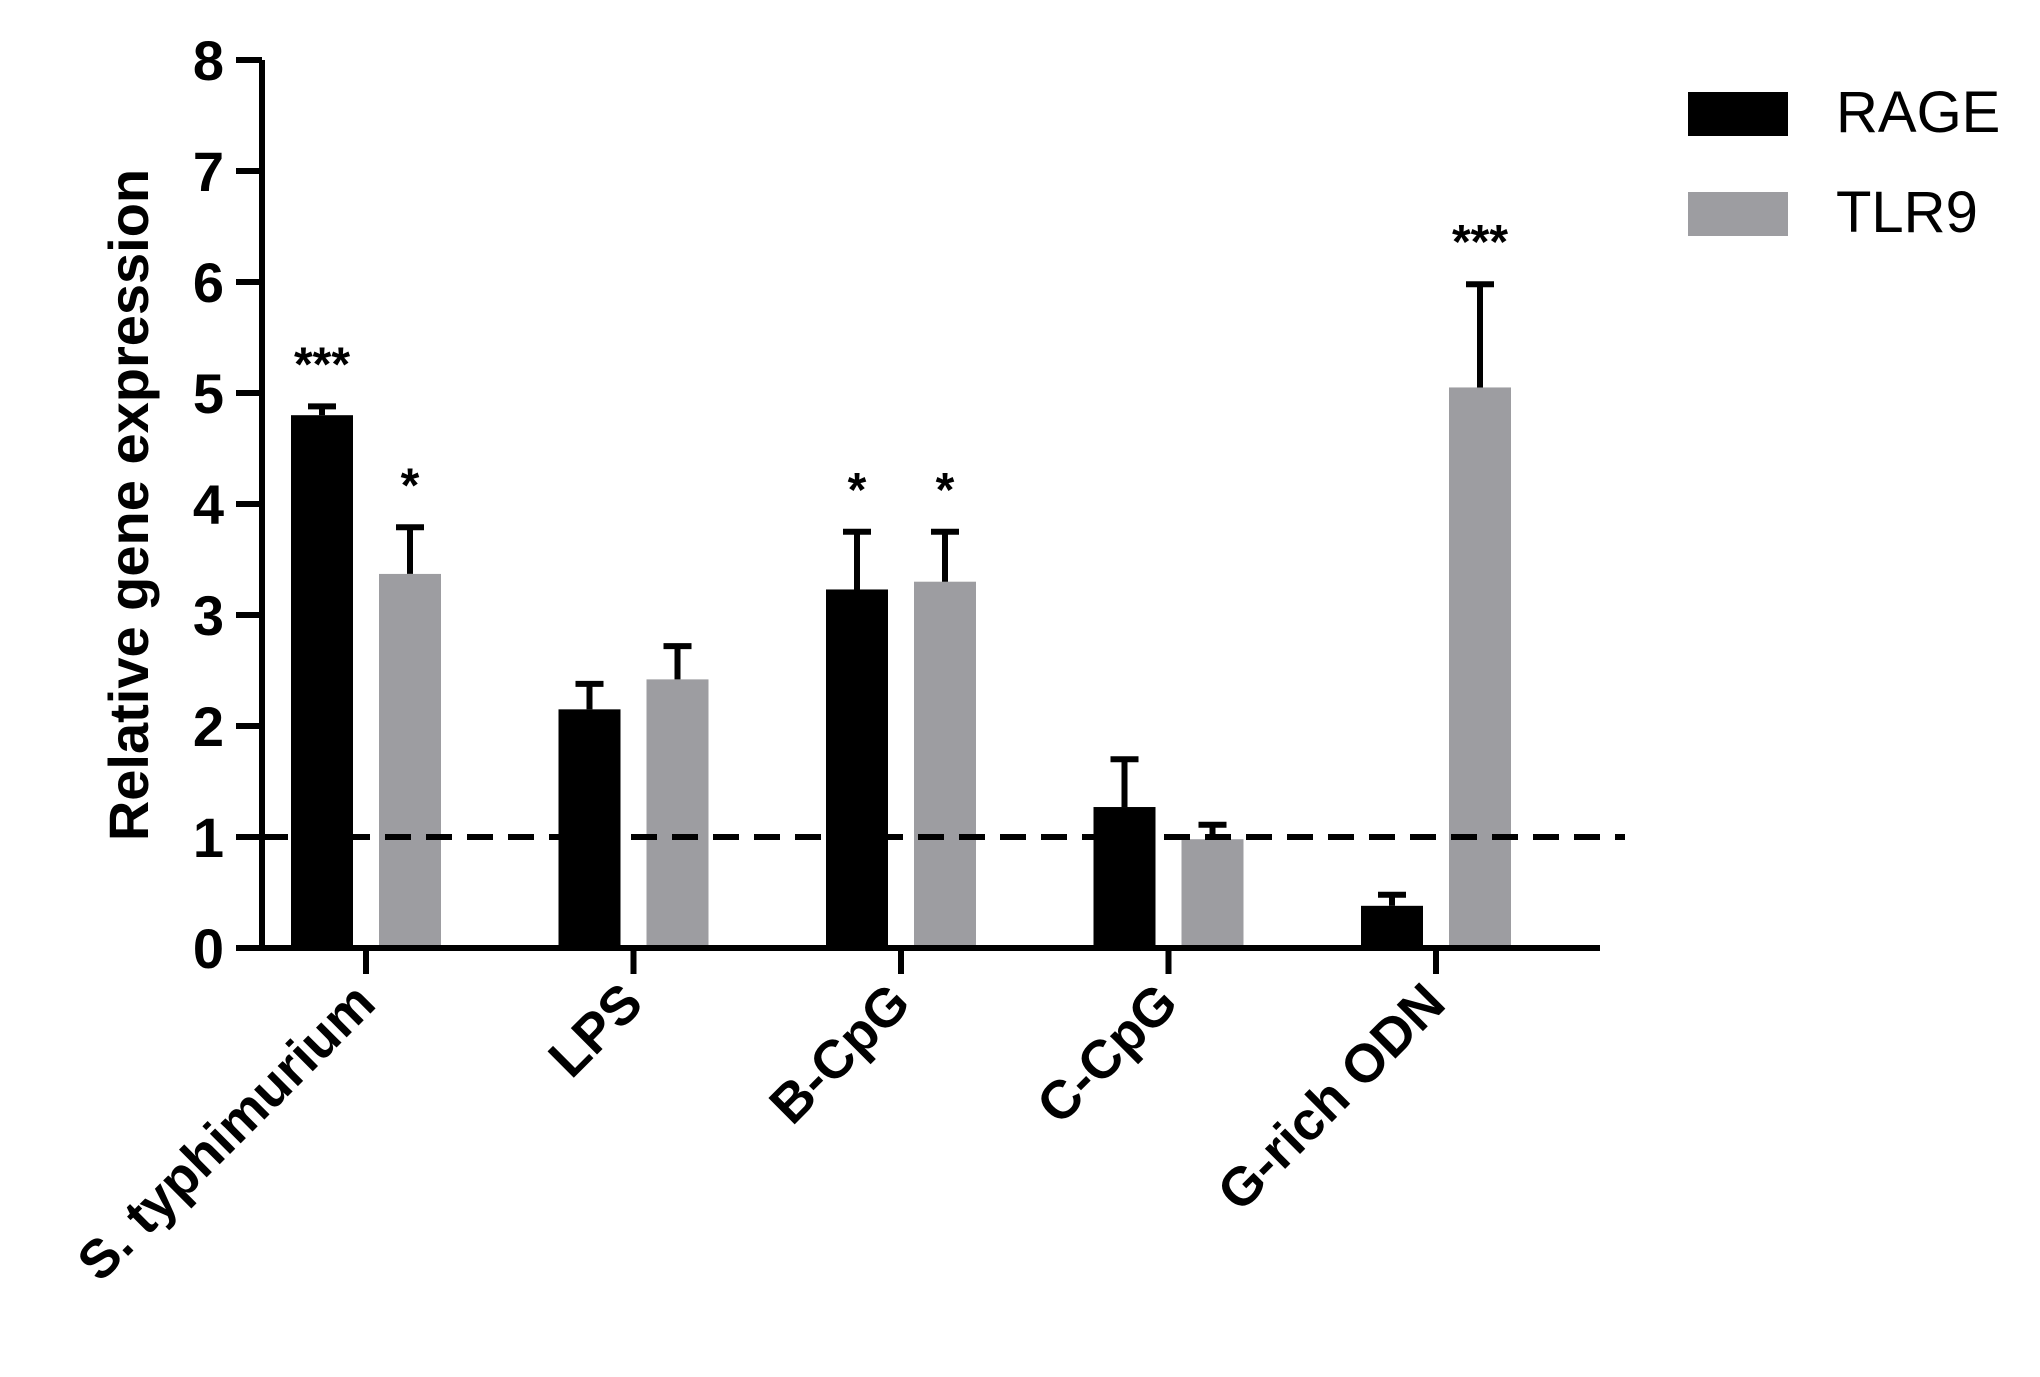 The height and width of the screenshot is (1377, 2040). What do you see at coordinates (128, 505) in the screenshot?
I see `y-axis-label: Relative gene expression` at bounding box center [128, 505].